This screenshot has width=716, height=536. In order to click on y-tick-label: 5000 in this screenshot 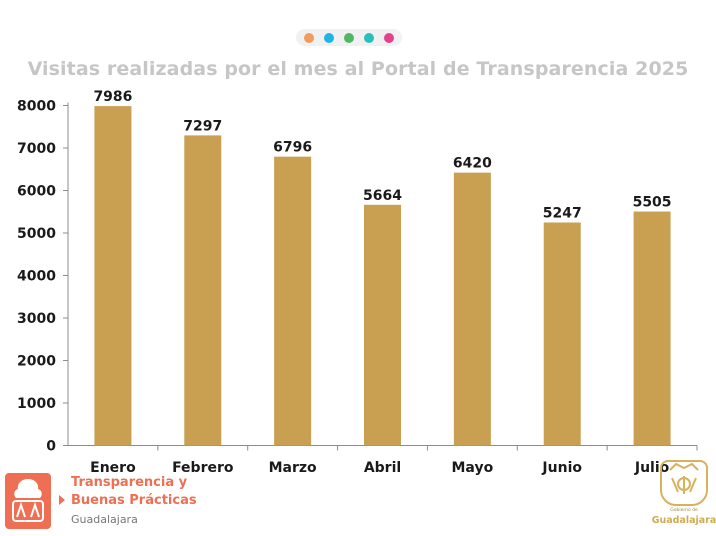, I will do `click(36, 234)`.